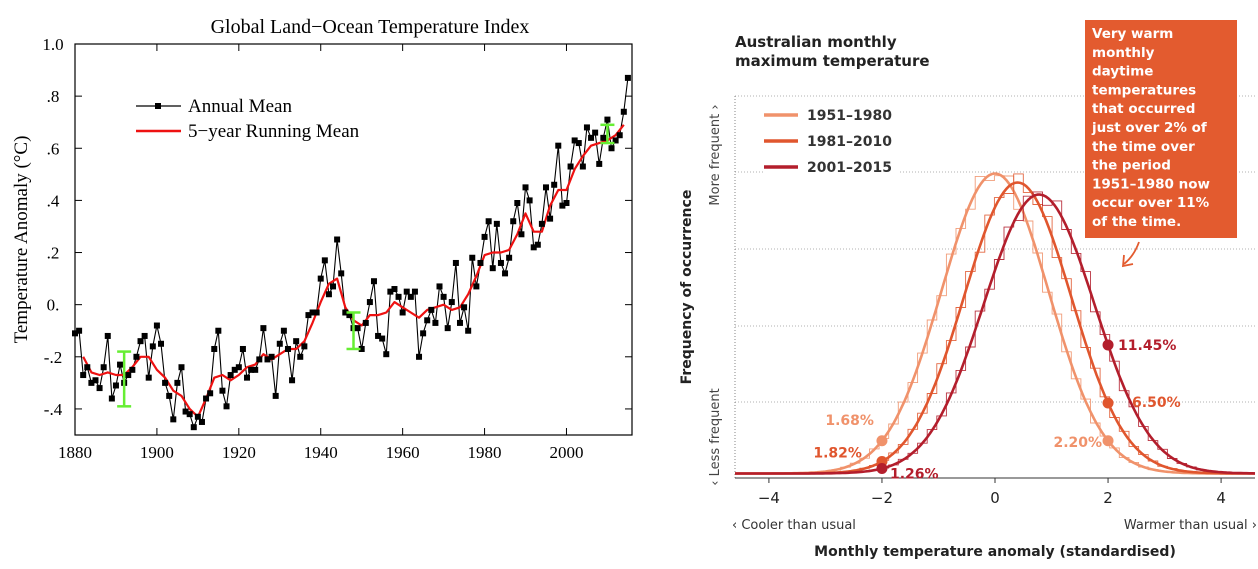  What do you see at coordinates (21, 240) in the screenshot?
I see `y-axis-label: Temperature Anomaly (°C)` at bounding box center [21, 240].